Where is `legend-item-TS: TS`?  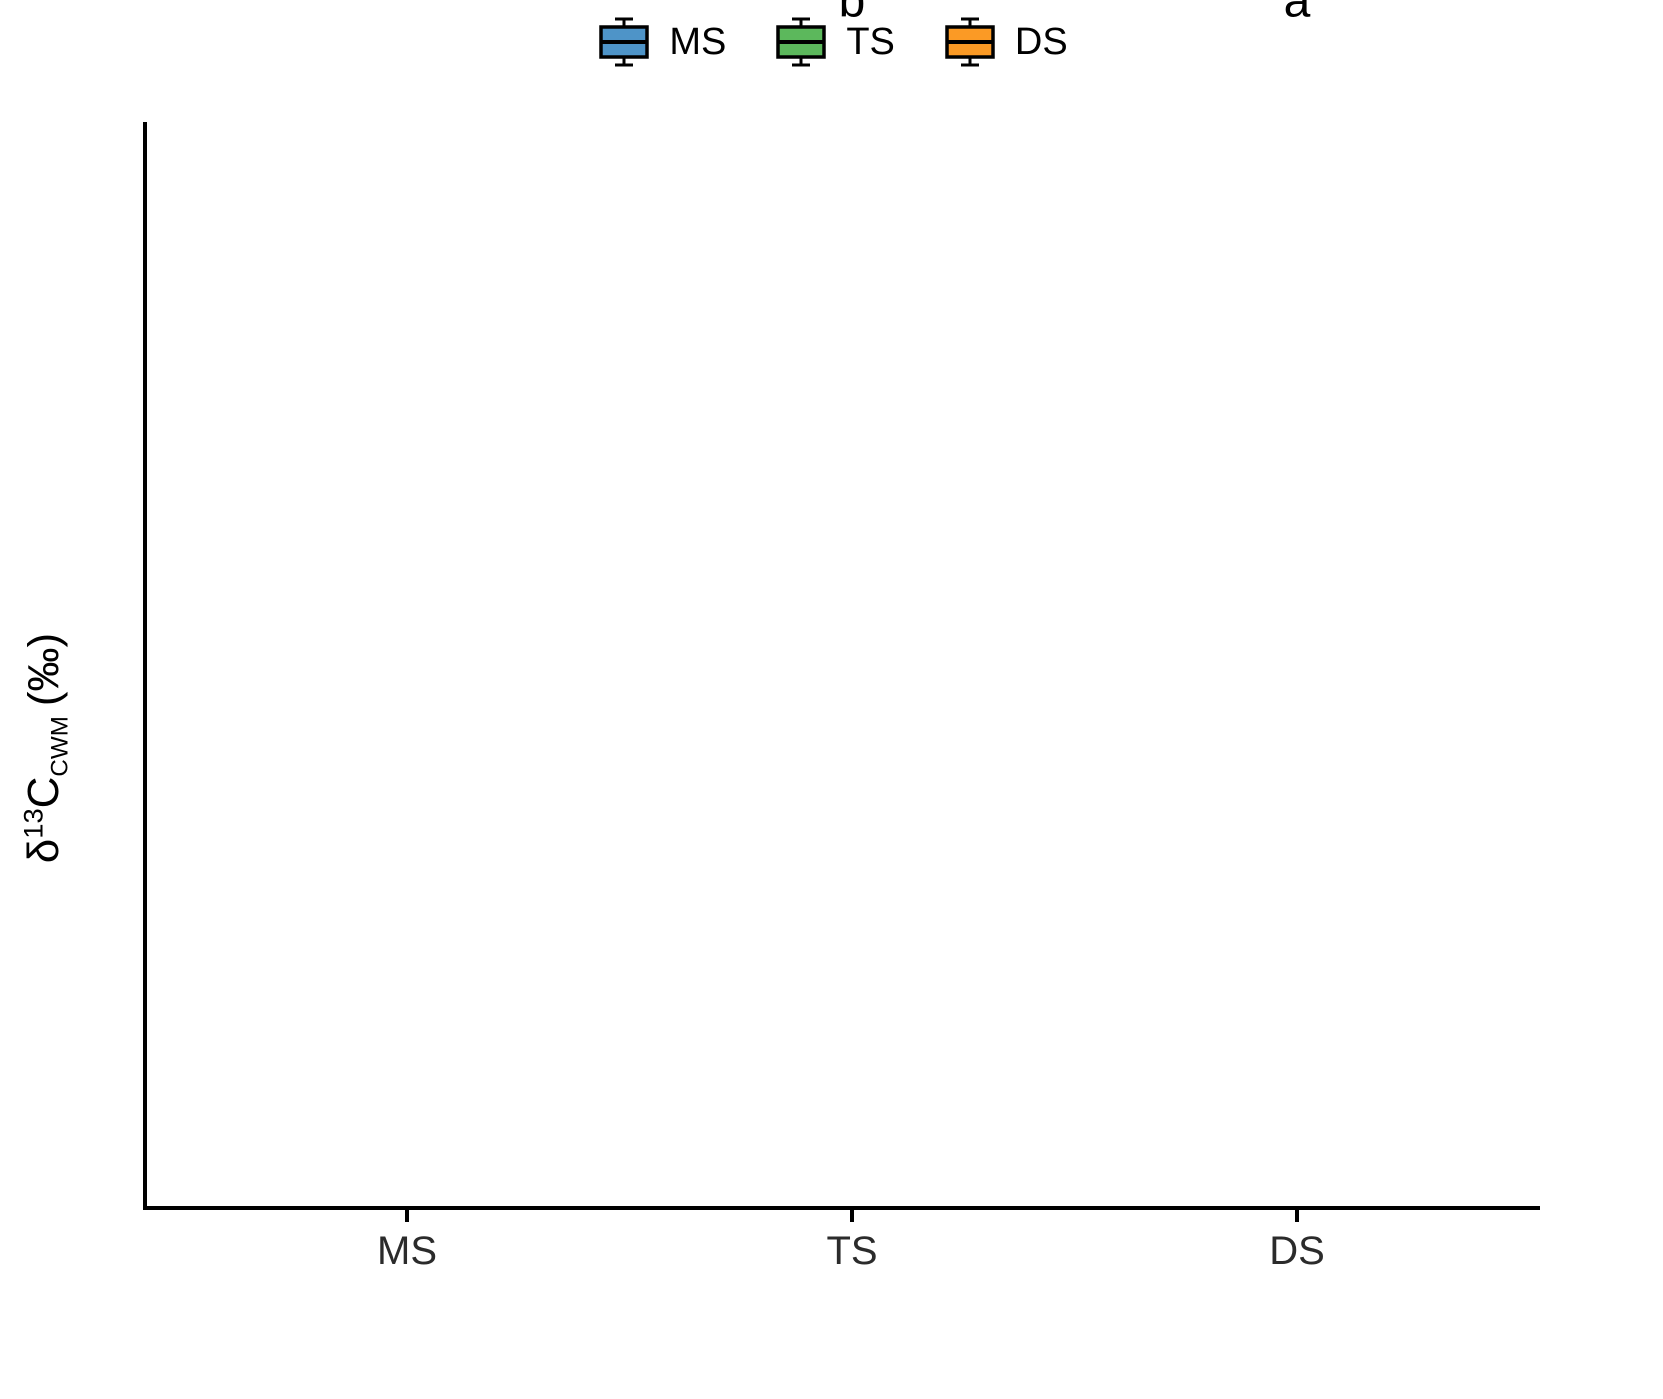 legend-item-TS: TS is located at coordinates (833, 42).